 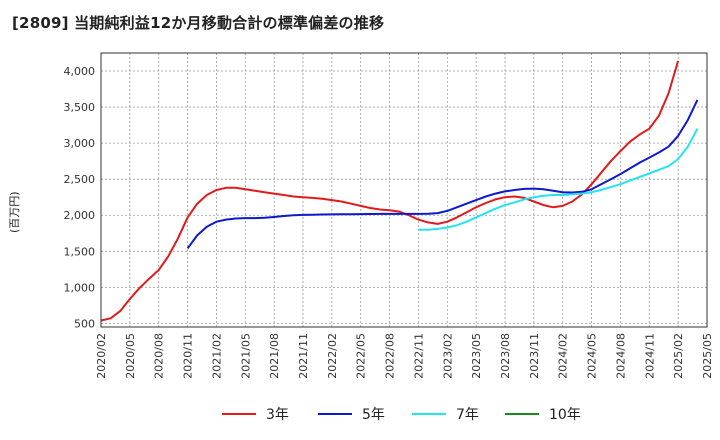 I want to click on chart-legend: 3年 5年 7年 10年, so click(x=360, y=416).